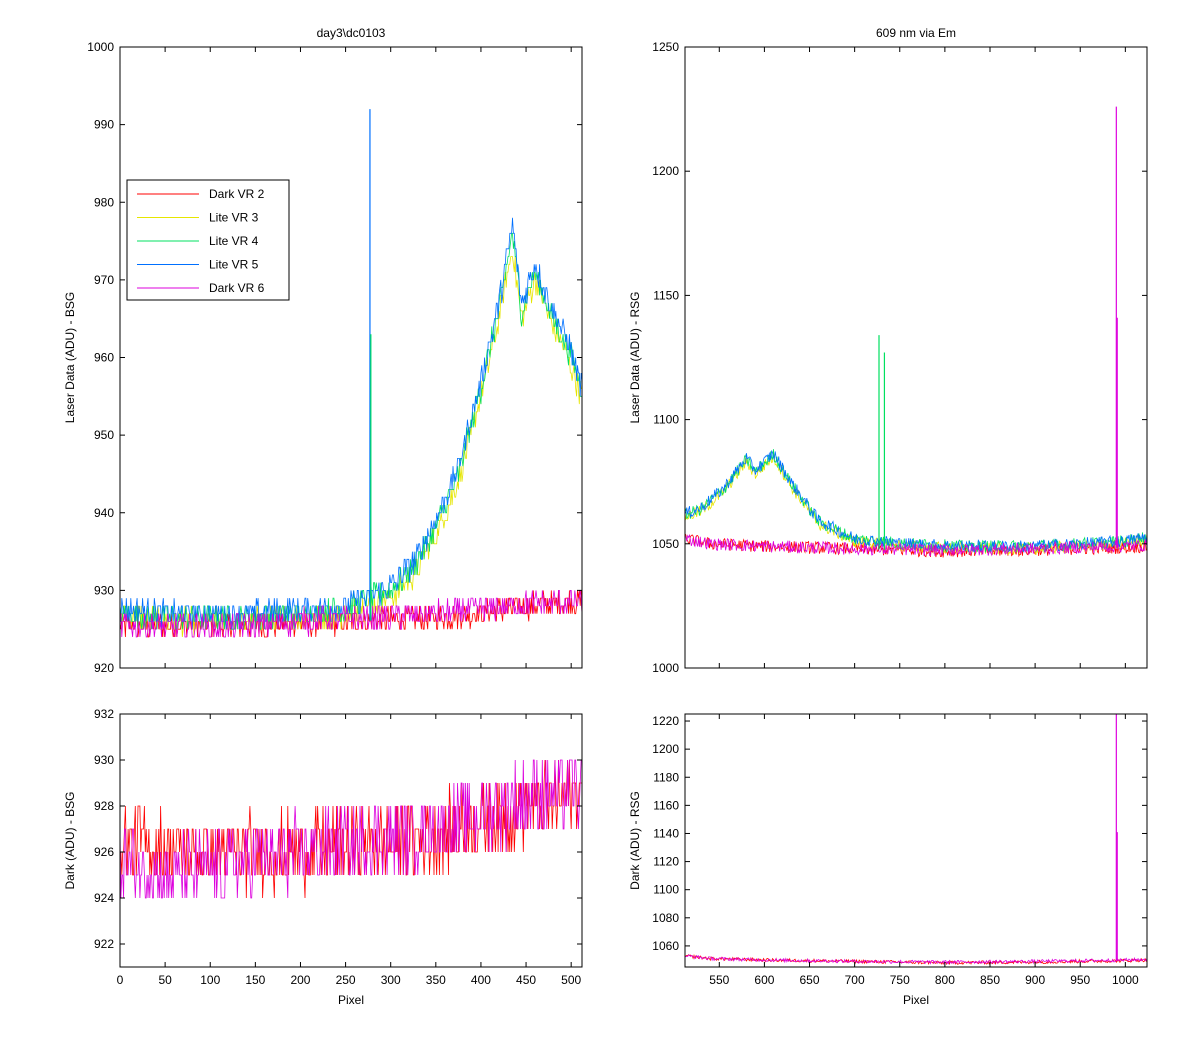 Image resolution: width=1200 pixels, height=1050 pixels. Describe the element at coordinates (210, 980) in the screenshot. I see `x-tick-label: 100` at that location.